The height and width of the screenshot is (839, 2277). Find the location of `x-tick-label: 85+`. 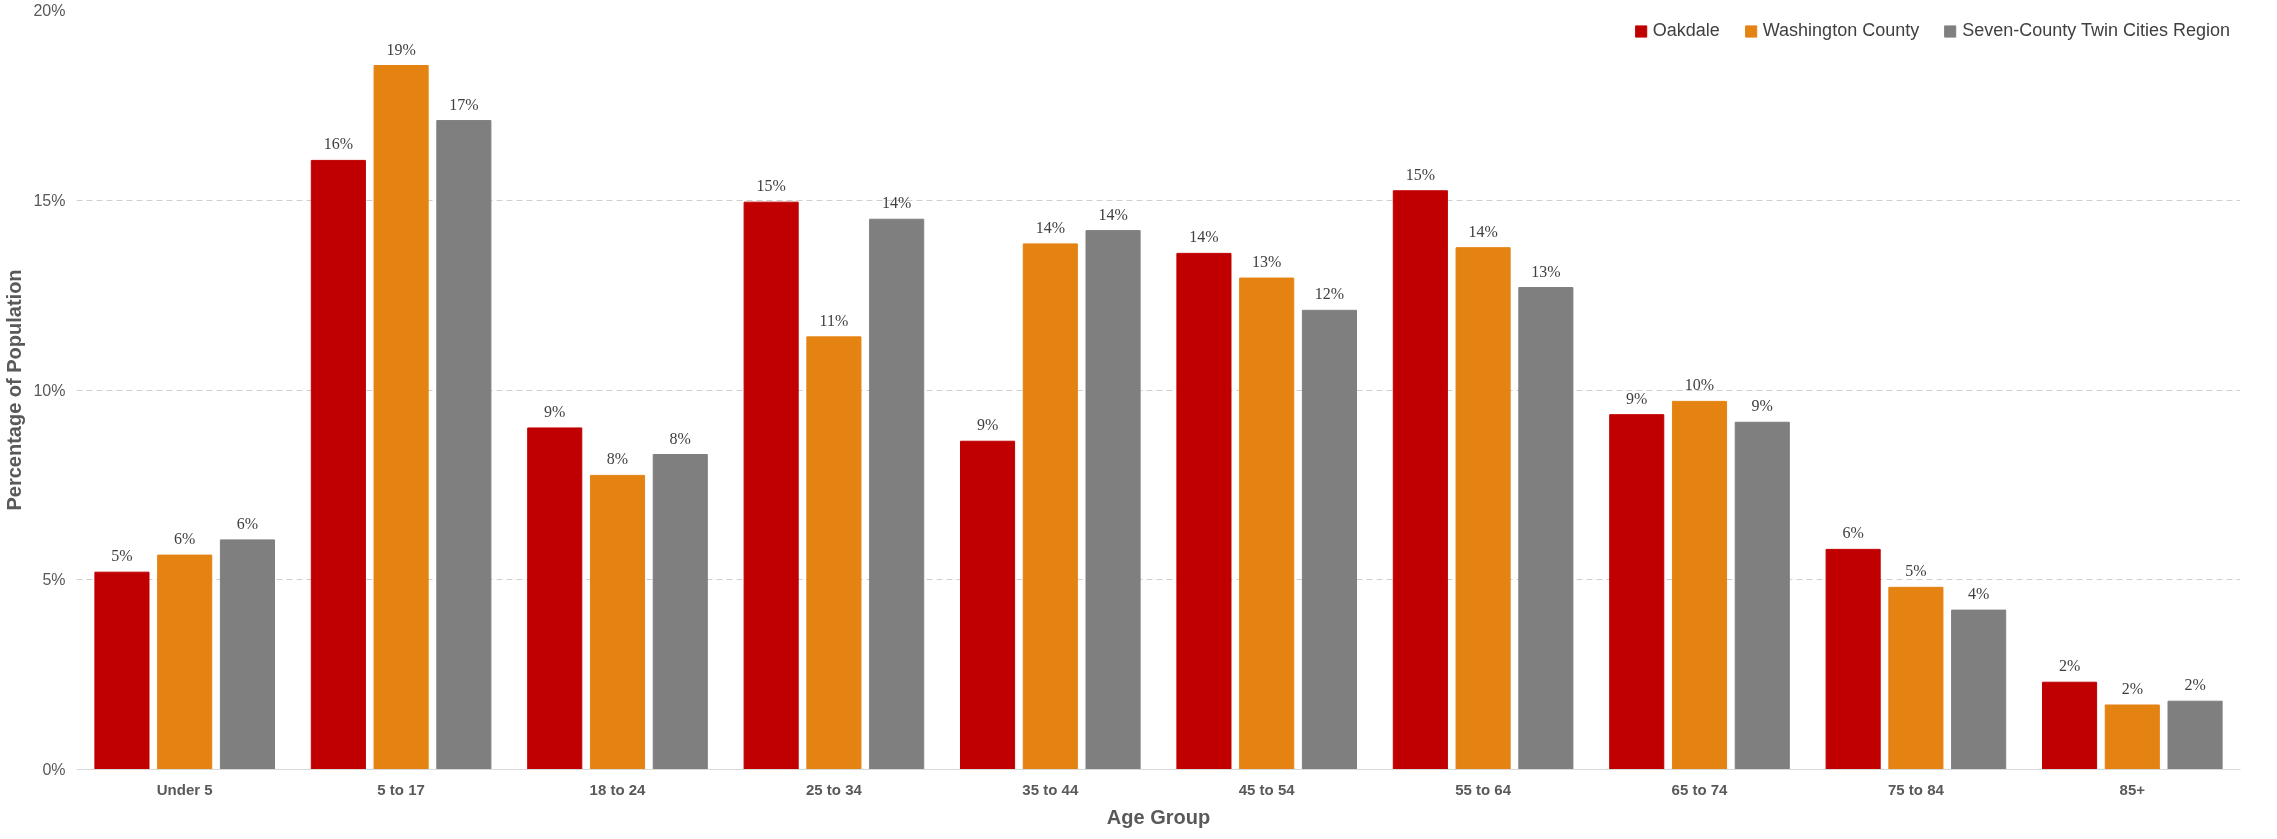

x-tick-label: 85+ is located at coordinates (2132, 789).